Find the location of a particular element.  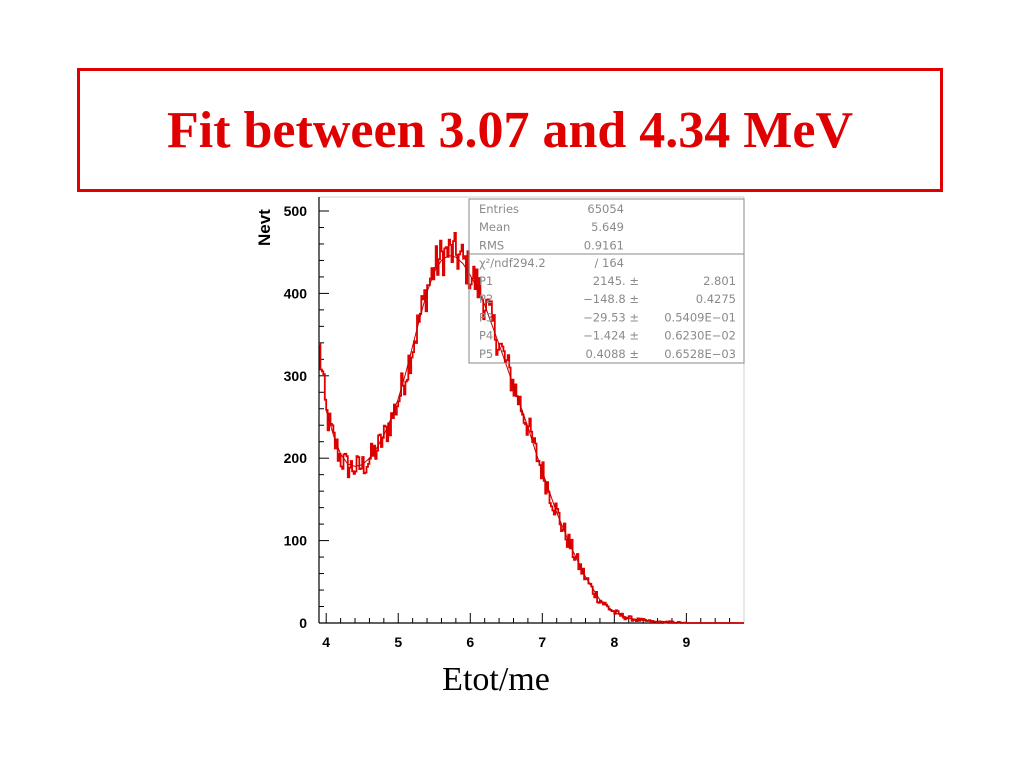

stats-chi2-value: / 164 is located at coordinates (609, 263).